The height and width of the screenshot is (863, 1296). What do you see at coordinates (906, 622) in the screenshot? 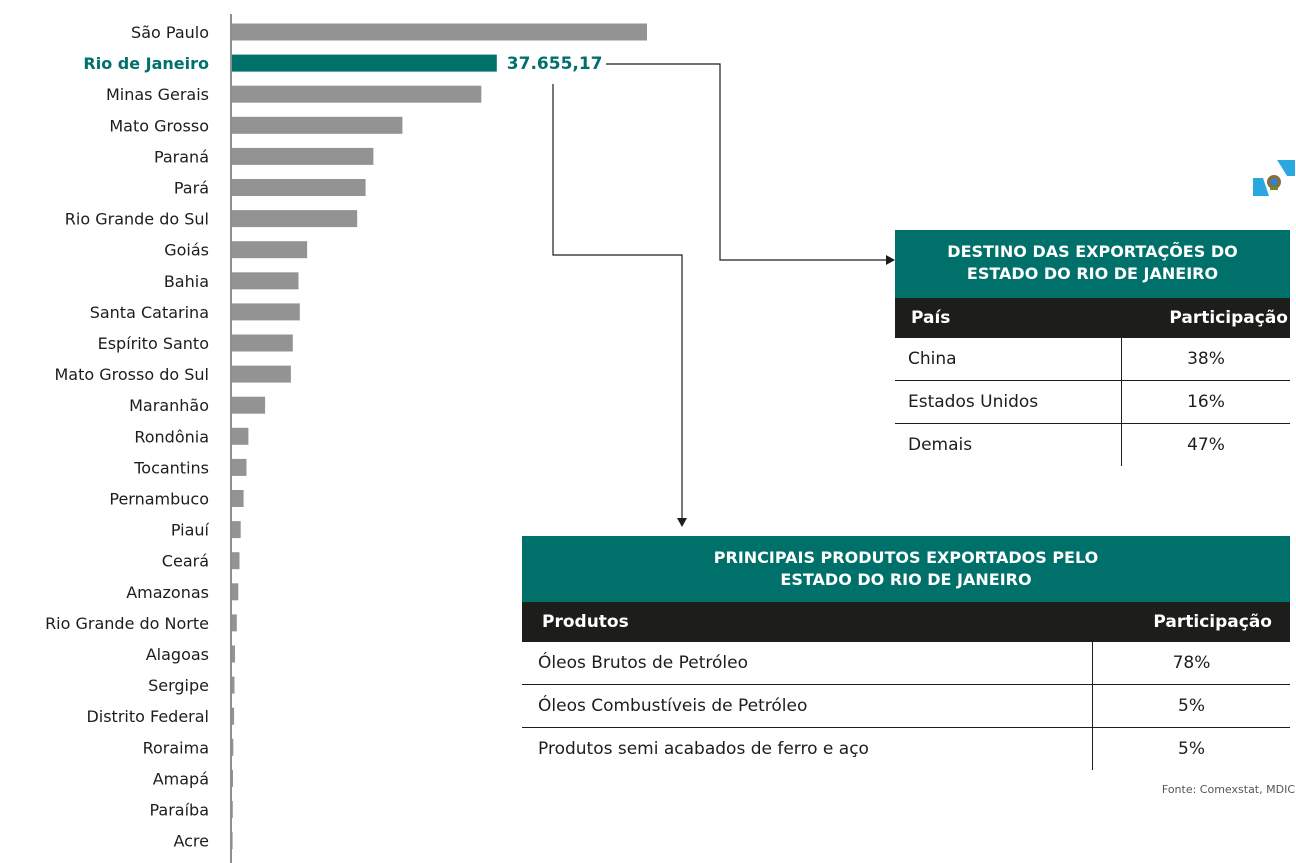
I see `products-table-header: Produtos Participação` at bounding box center [906, 622].